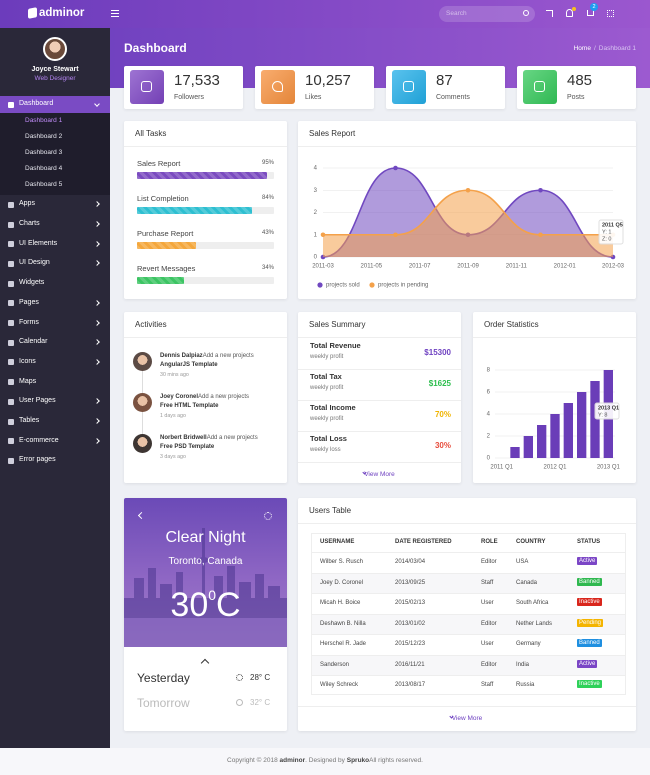 The height and width of the screenshot is (775, 650). Describe the element at coordinates (55, 323) in the screenshot. I see `menu-item: Forms` at that location.